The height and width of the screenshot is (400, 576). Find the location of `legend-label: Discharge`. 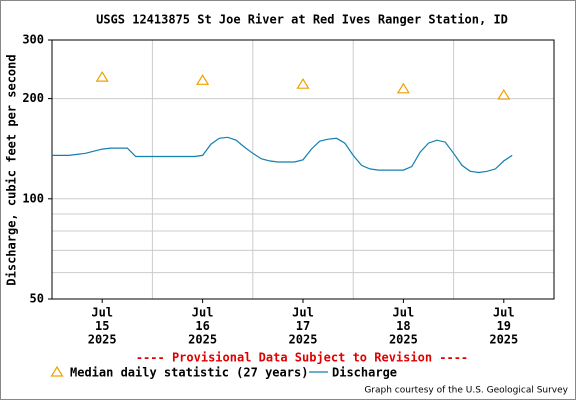

legend-label: Discharge is located at coordinates (364, 373).